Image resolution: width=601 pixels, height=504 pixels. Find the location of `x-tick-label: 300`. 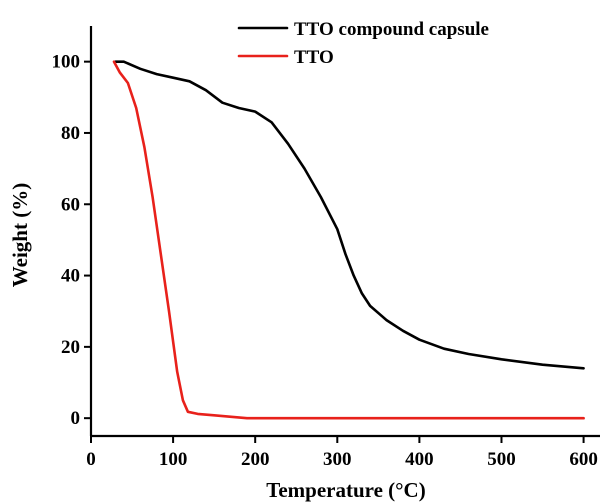

x-tick-label: 300 is located at coordinates (337, 459).